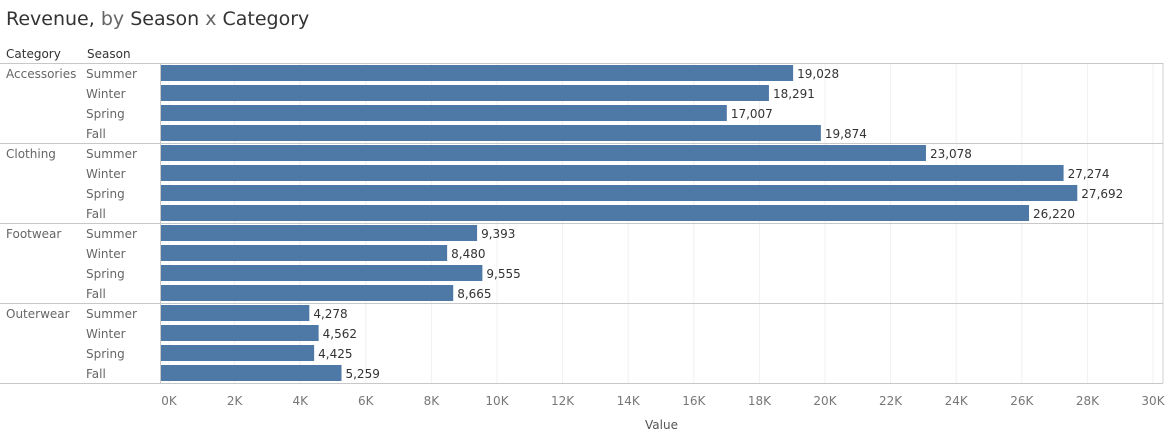 This screenshot has height=441, width=1166. I want to click on season-column-header: Season, so click(109, 54).